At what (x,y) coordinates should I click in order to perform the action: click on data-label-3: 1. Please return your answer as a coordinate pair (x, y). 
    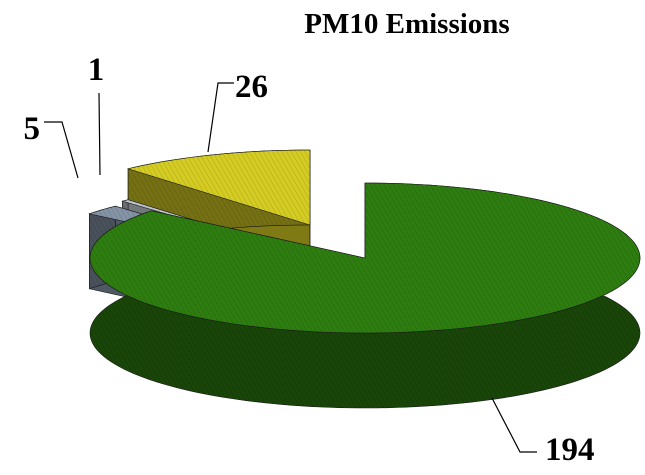
    Looking at the image, I should click on (96, 70).